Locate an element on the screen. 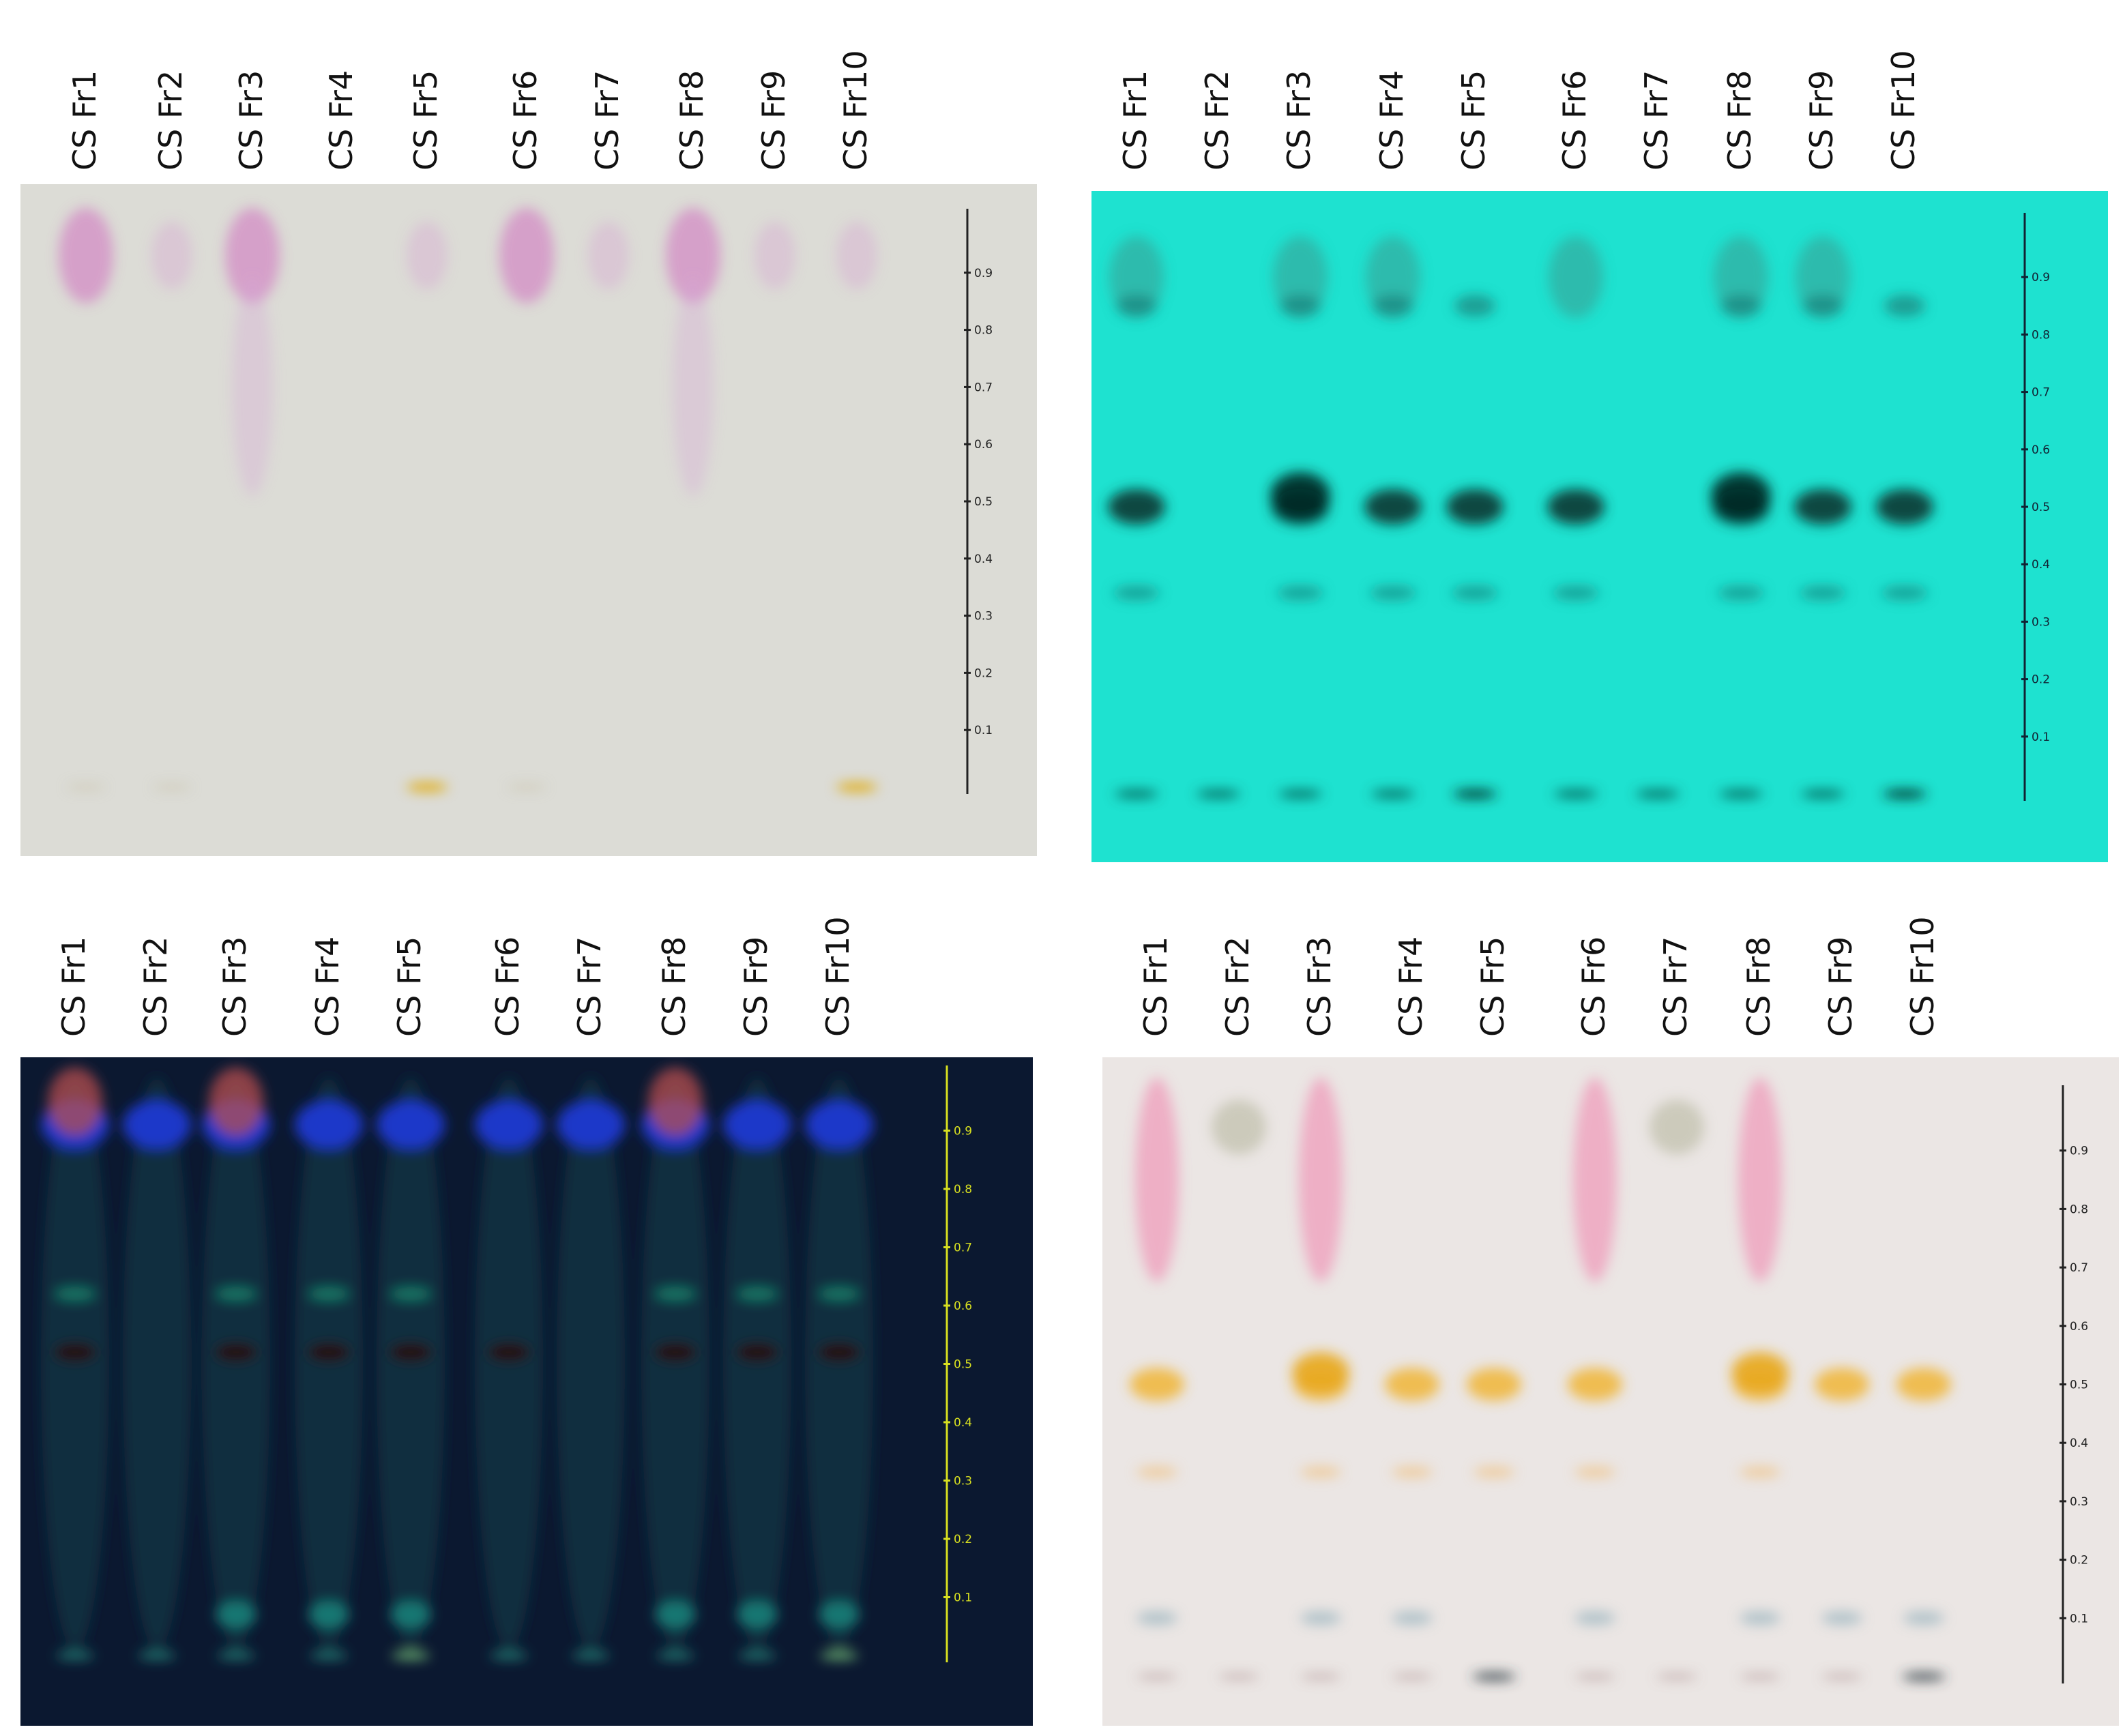 The width and height of the screenshot is (2125, 1736). lane-label: CS Fr6 is located at coordinates (507, 987).